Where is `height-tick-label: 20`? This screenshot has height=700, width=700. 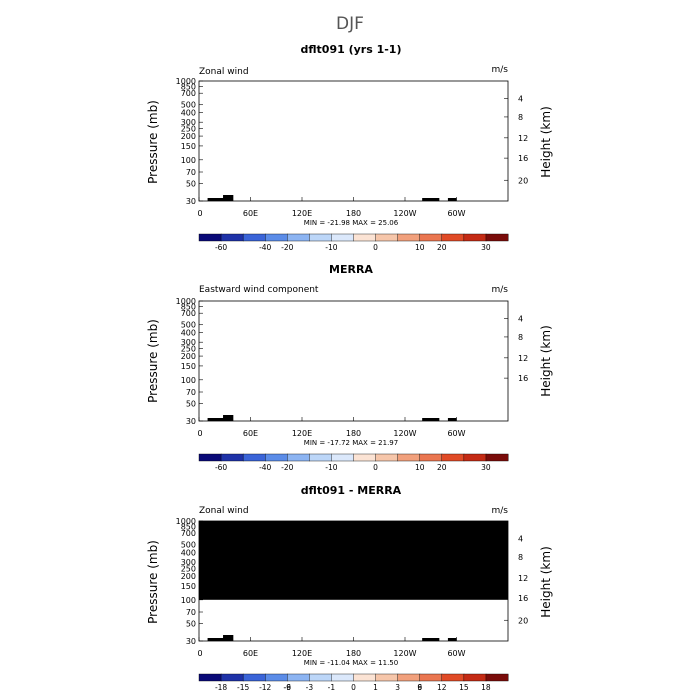 height-tick-label: 20 is located at coordinates (523, 180).